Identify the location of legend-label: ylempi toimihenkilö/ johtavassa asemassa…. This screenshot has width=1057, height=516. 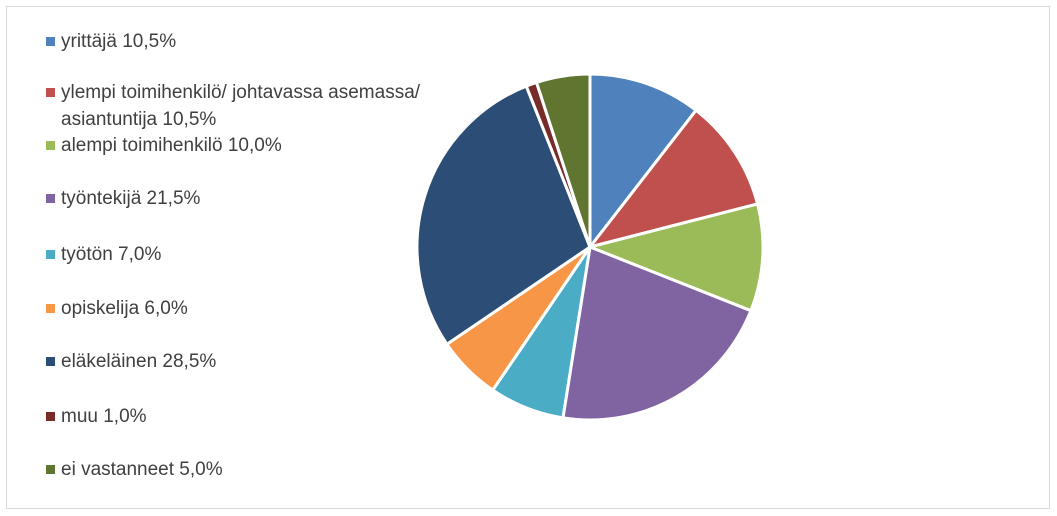
(241, 106).